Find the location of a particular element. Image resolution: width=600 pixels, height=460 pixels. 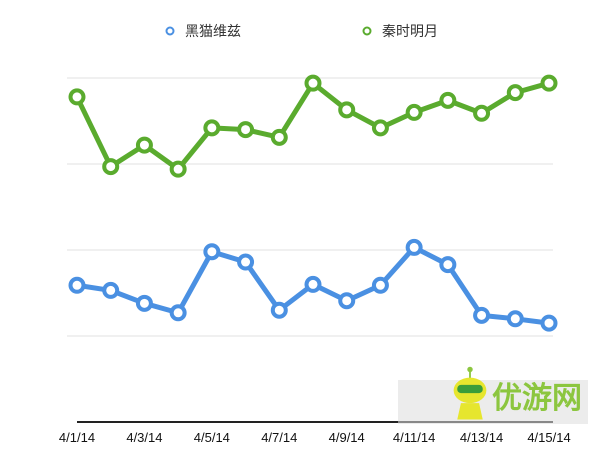

x-tick-label: 4/1/14 is located at coordinates (77, 437).